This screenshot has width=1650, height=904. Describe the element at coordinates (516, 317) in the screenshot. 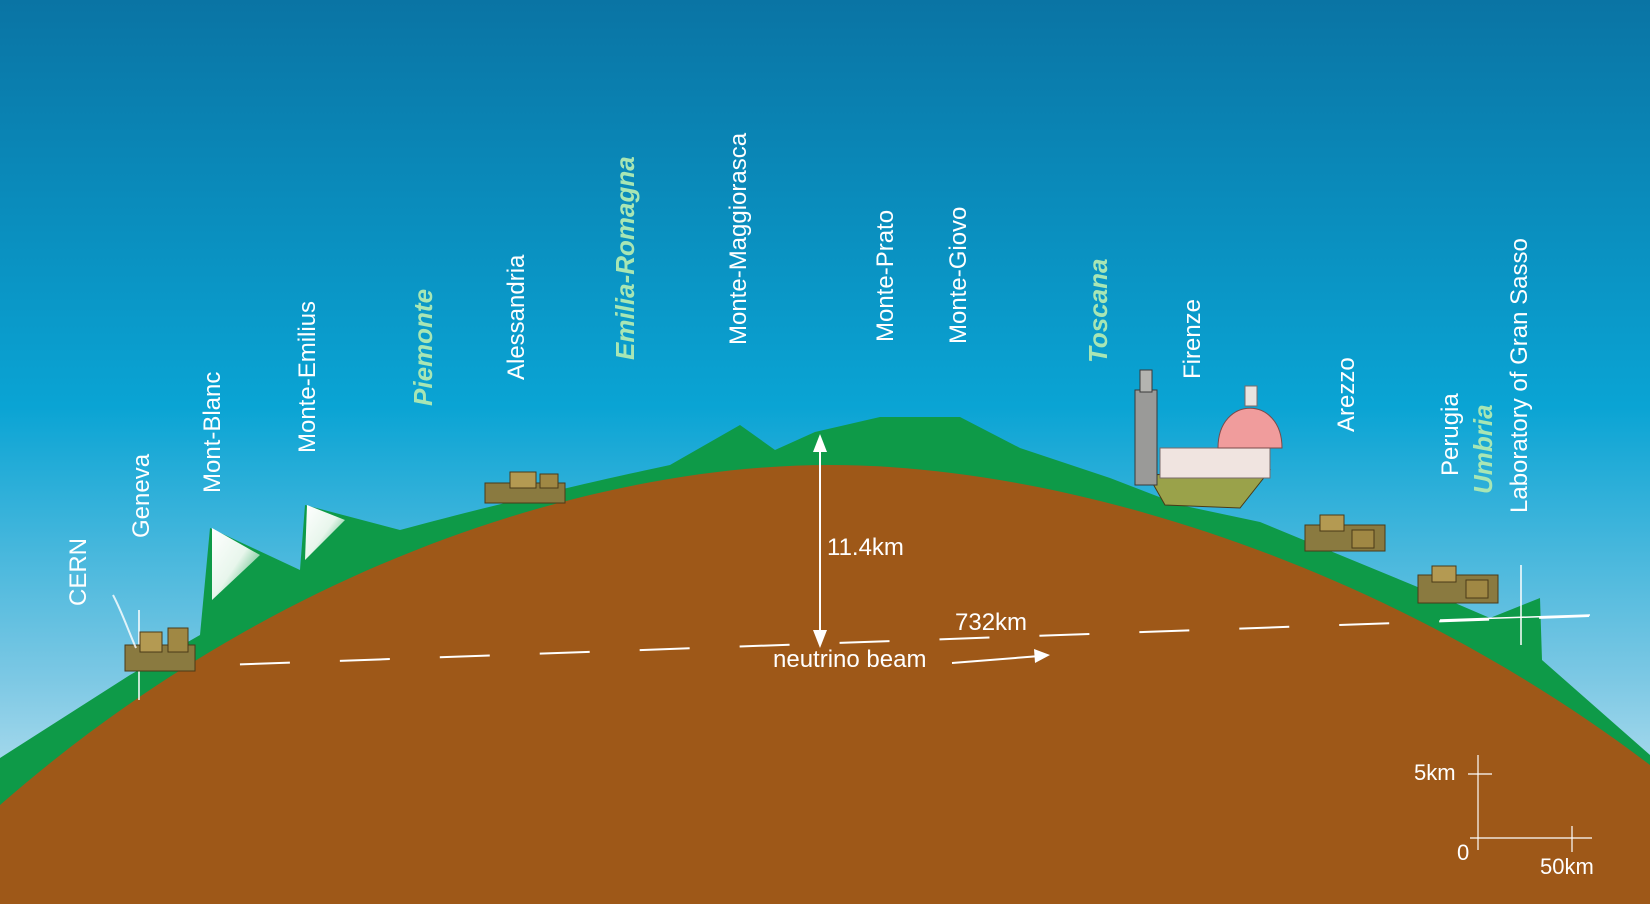

I see `label-alessandria: Alessandria` at that location.